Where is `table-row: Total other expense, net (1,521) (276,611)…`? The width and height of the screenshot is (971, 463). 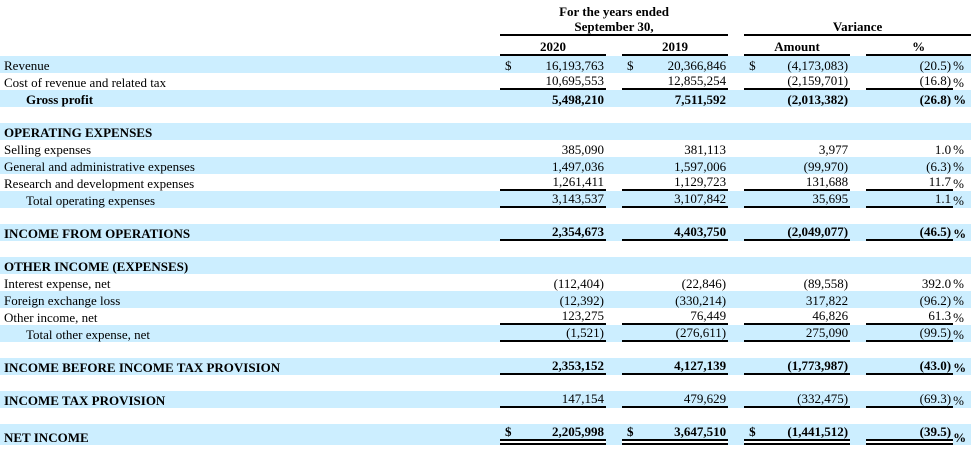 table-row: Total other expense, net (1,521) (276,611)… is located at coordinates (485, 333).